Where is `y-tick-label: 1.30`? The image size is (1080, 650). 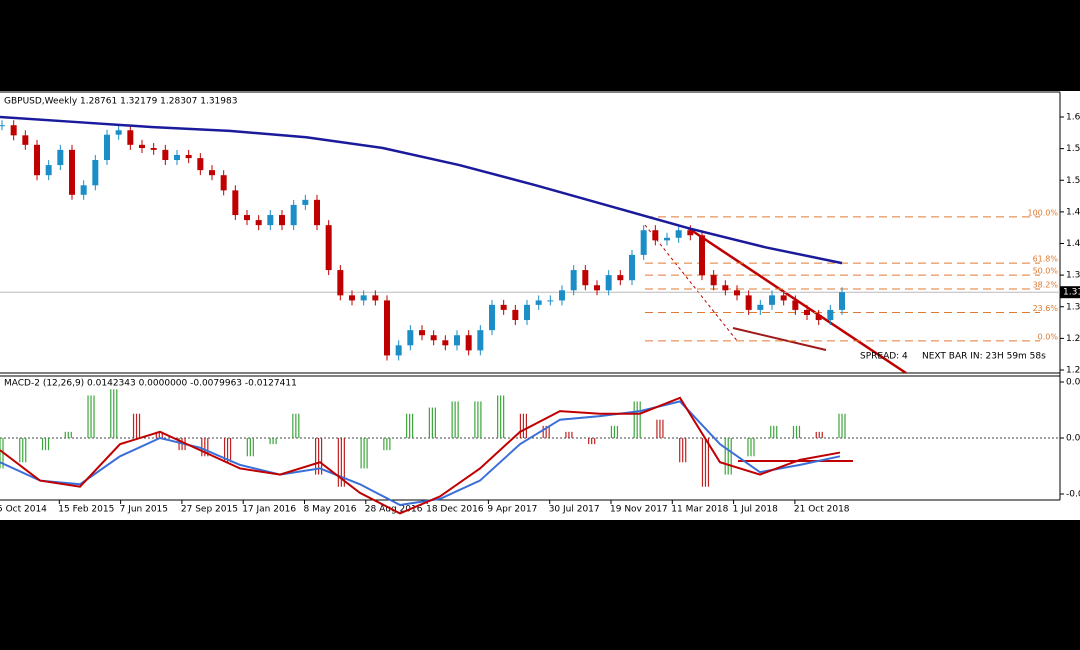 y-tick-label: 1.30 is located at coordinates (1073, 307).